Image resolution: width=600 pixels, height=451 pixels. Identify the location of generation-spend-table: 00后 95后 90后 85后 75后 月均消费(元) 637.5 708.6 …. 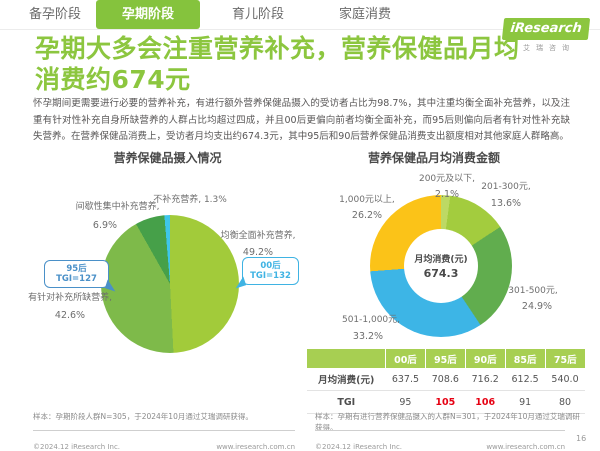
(446, 381).